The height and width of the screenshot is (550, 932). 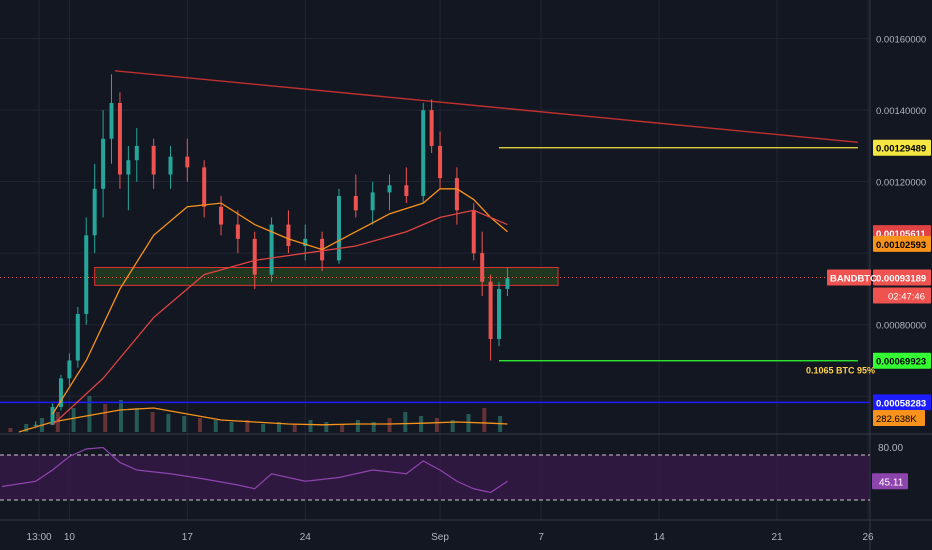 I want to click on volume-ma-line, so click(x=263, y=420).